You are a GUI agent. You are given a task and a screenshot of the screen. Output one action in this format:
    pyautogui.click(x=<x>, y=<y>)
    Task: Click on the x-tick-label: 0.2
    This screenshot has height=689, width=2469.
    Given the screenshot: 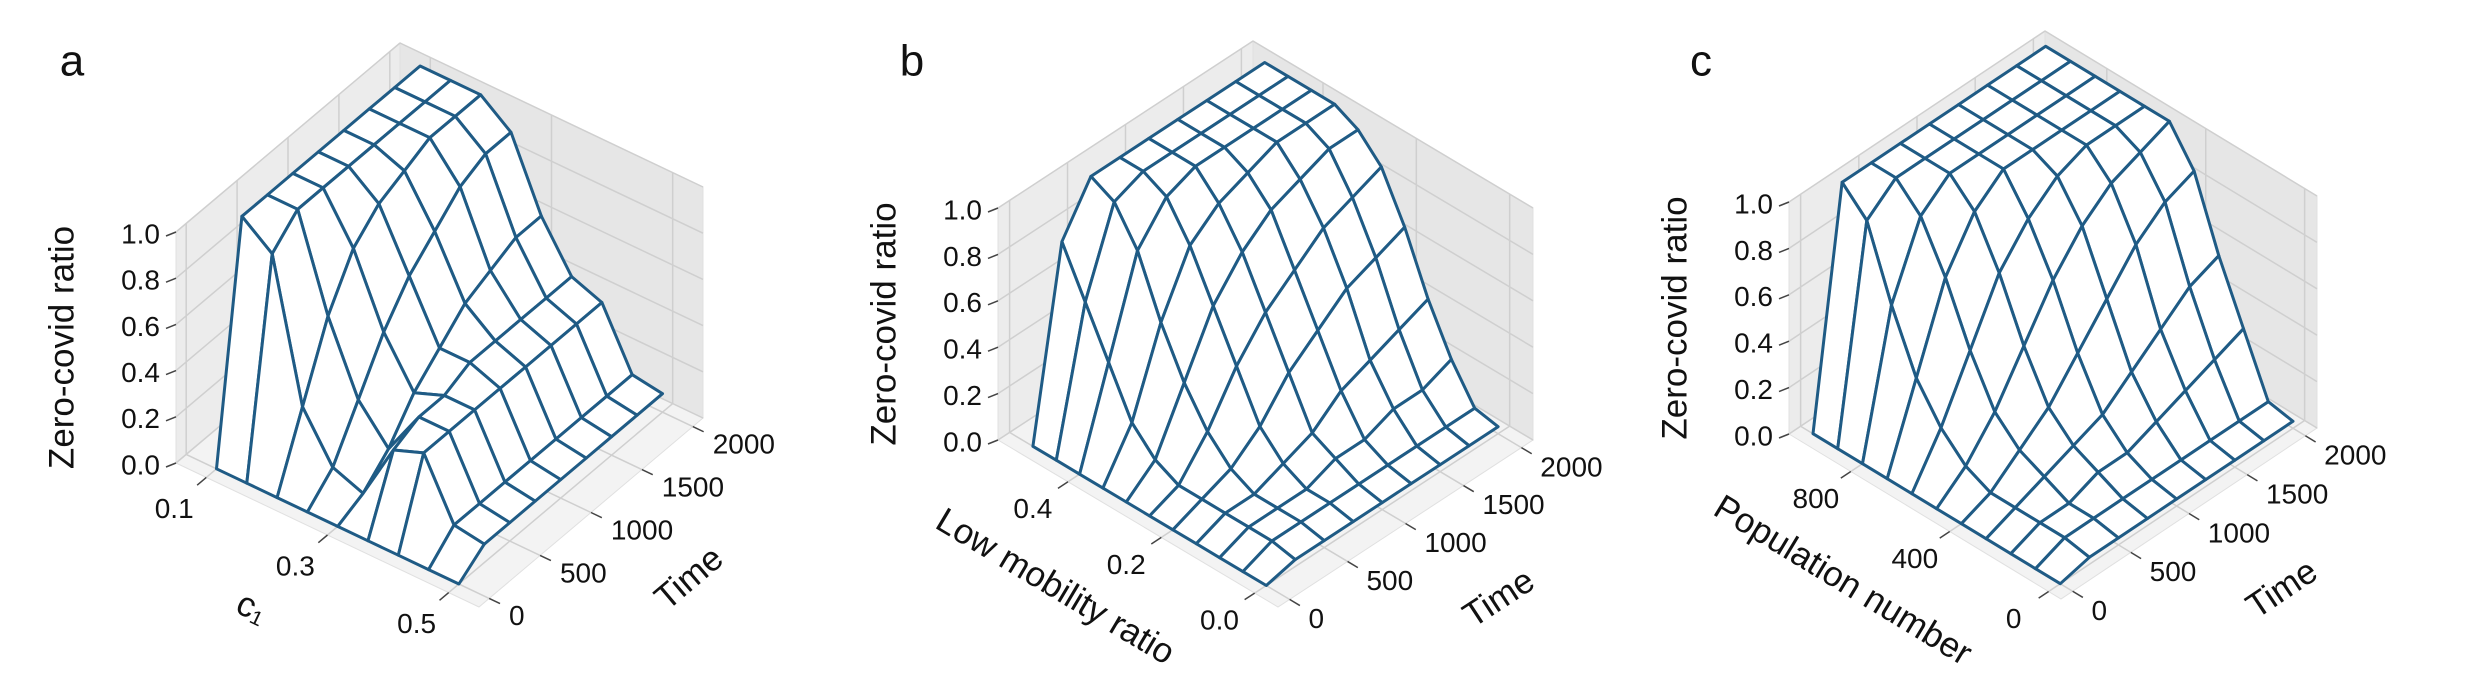 What is the action you would take?
    pyautogui.click(x=1126, y=564)
    